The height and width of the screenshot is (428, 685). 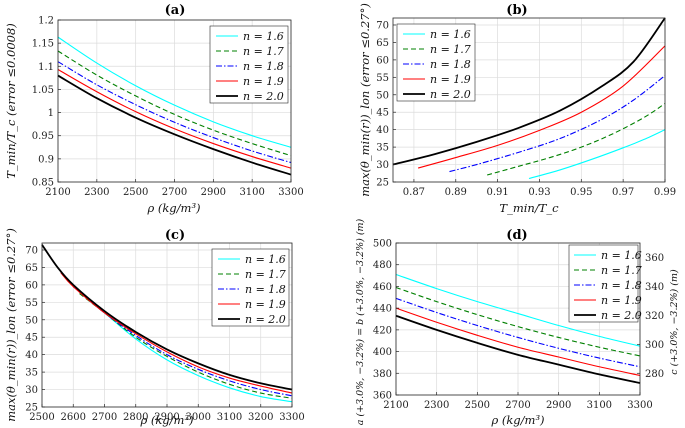 I want to click on y-tick-label: 480, so click(x=382, y=265).